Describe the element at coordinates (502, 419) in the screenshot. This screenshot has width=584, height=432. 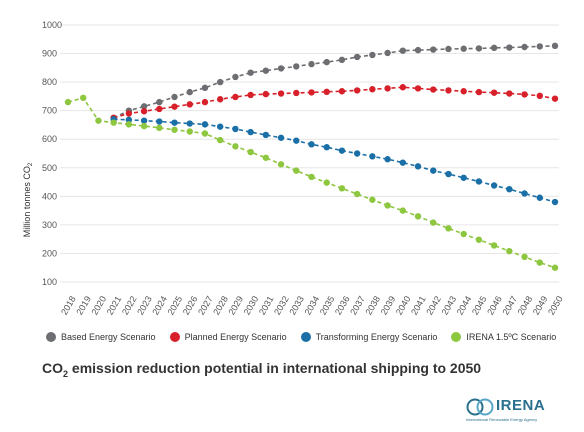
I see `logo-subtext: International Renewable Energy Agency` at that location.